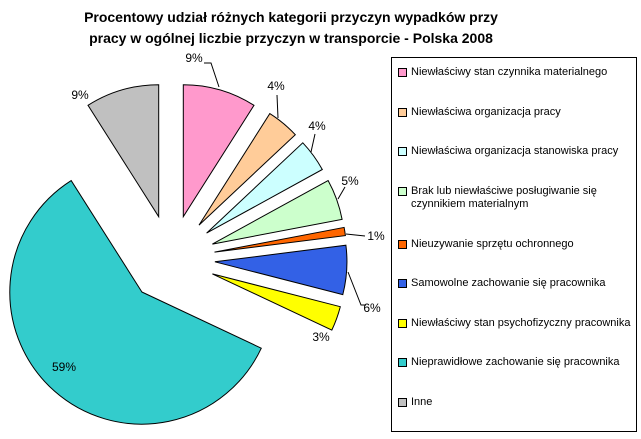  I want to click on slice-label-3: 5%, so click(350, 181).